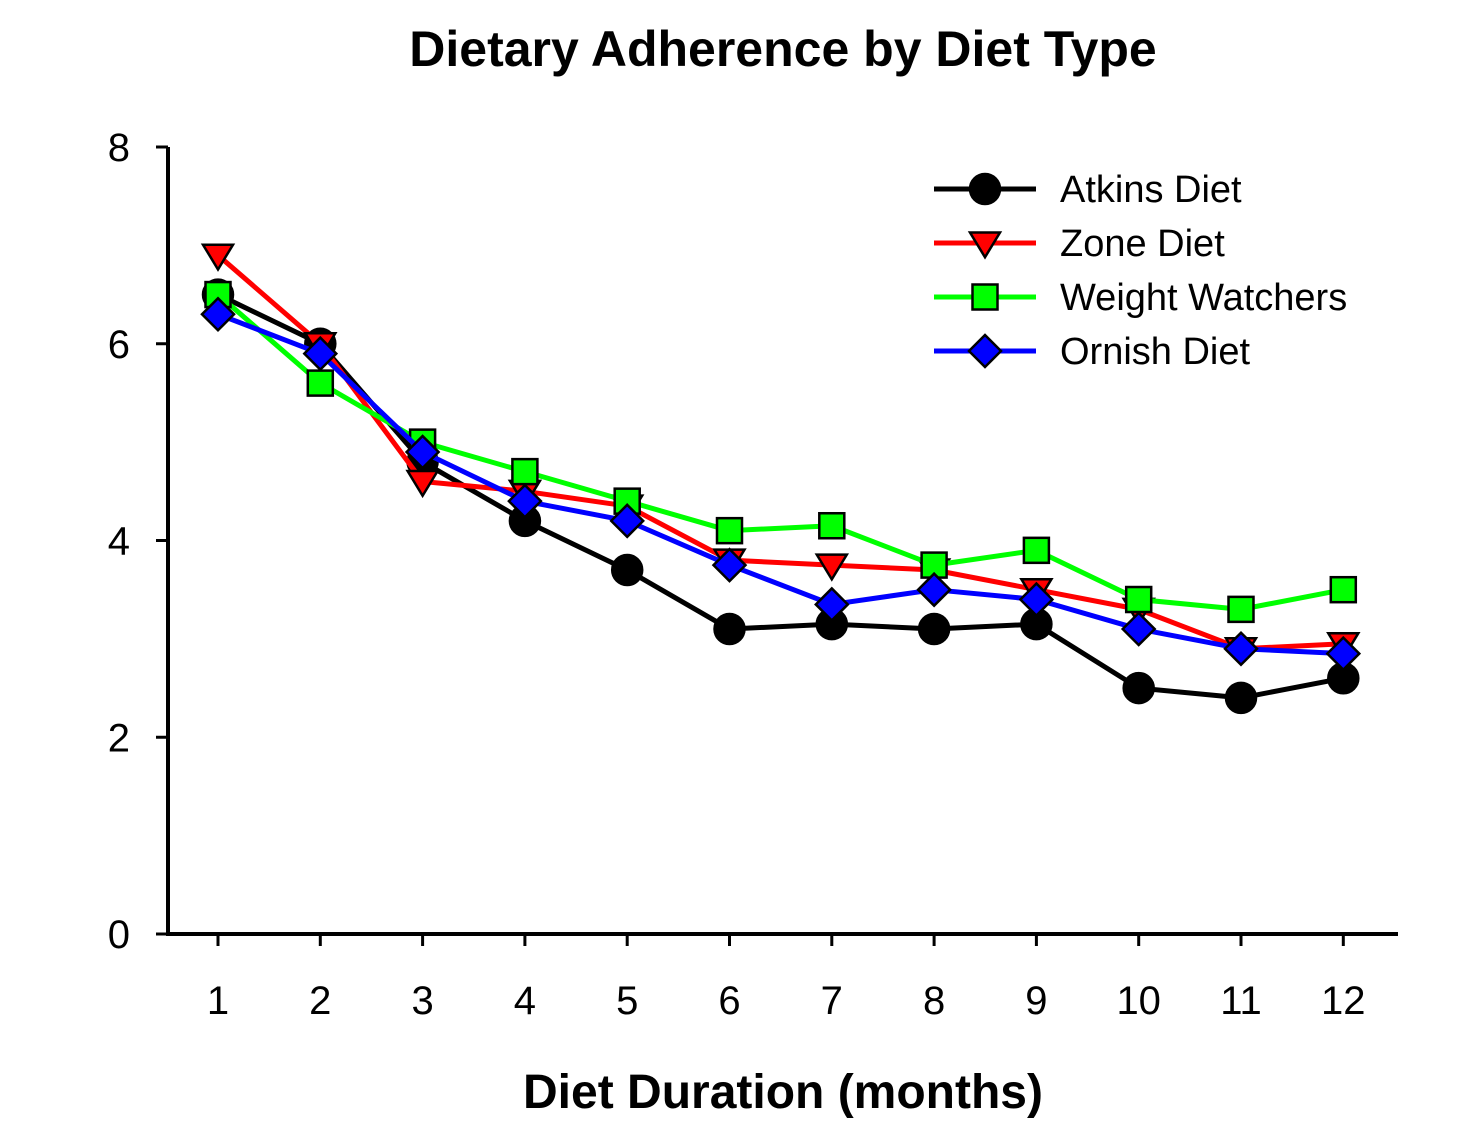 The height and width of the screenshot is (1132, 1463). I want to click on x-tick-label: 3, so click(422, 1001).